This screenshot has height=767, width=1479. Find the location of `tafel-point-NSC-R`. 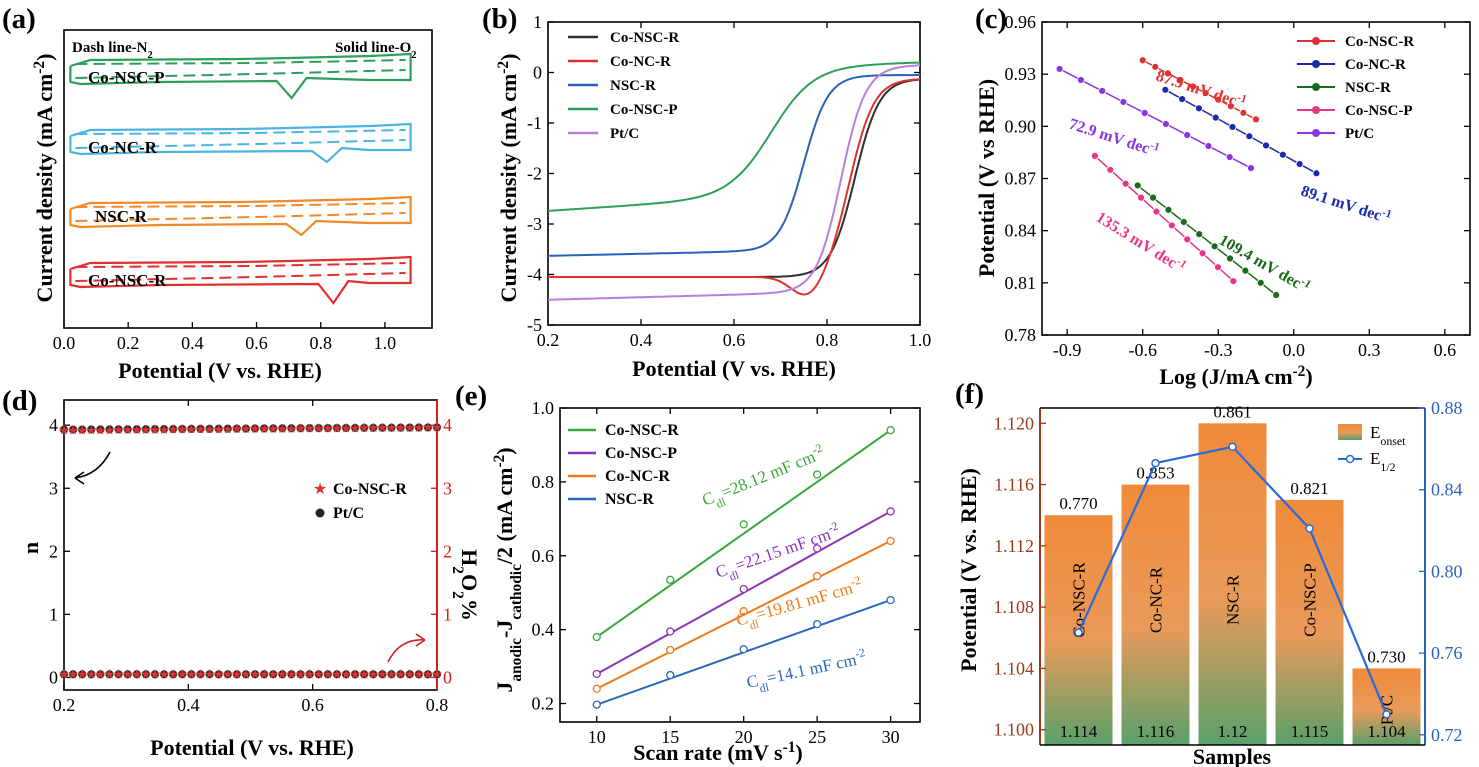

tafel-point-NSC-R is located at coordinates (1153, 197).